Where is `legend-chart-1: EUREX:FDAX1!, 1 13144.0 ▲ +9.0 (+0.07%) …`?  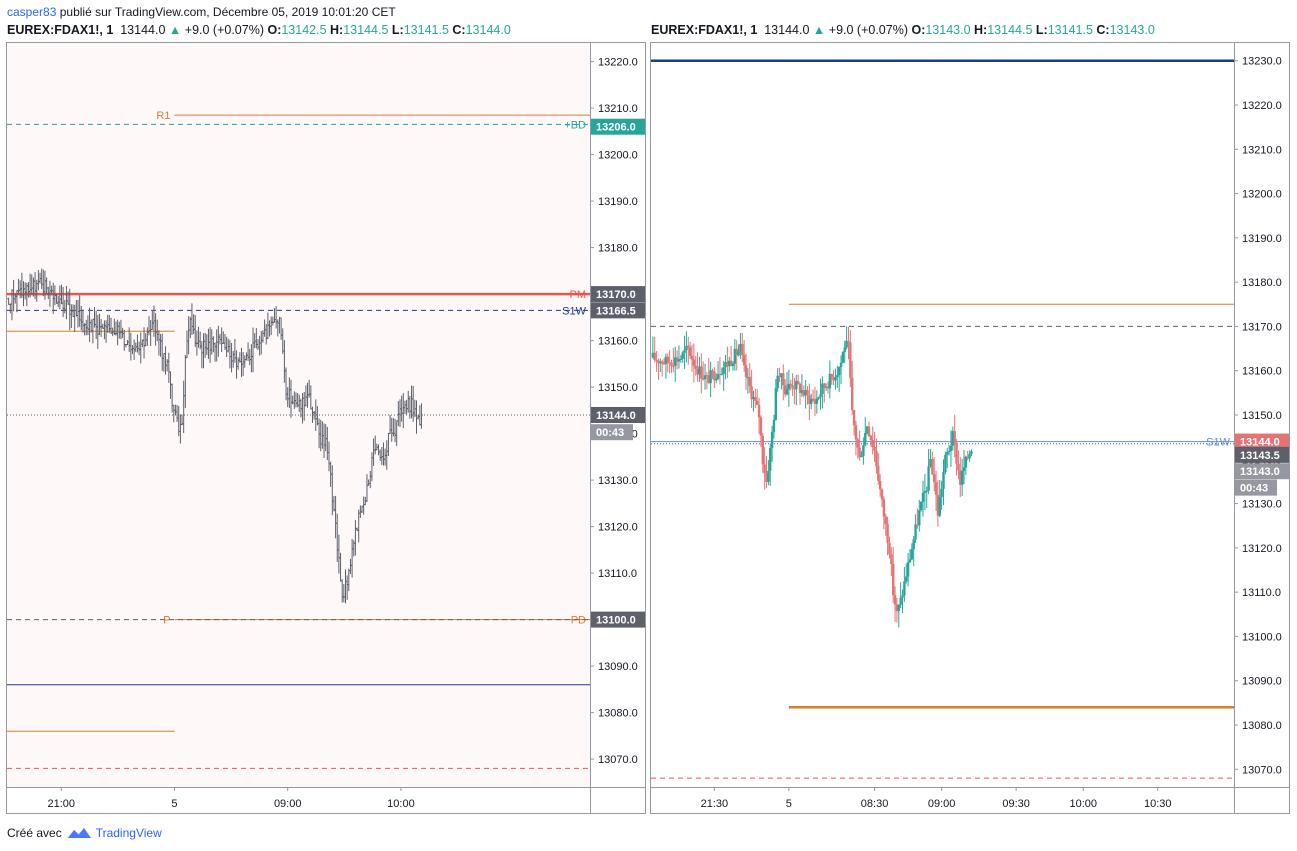
legend-chart-1: EUREX:FDAX1!, 1 13144.0 ▲ +9.0 (+0.07%) … is located at coordinates (259, 30).